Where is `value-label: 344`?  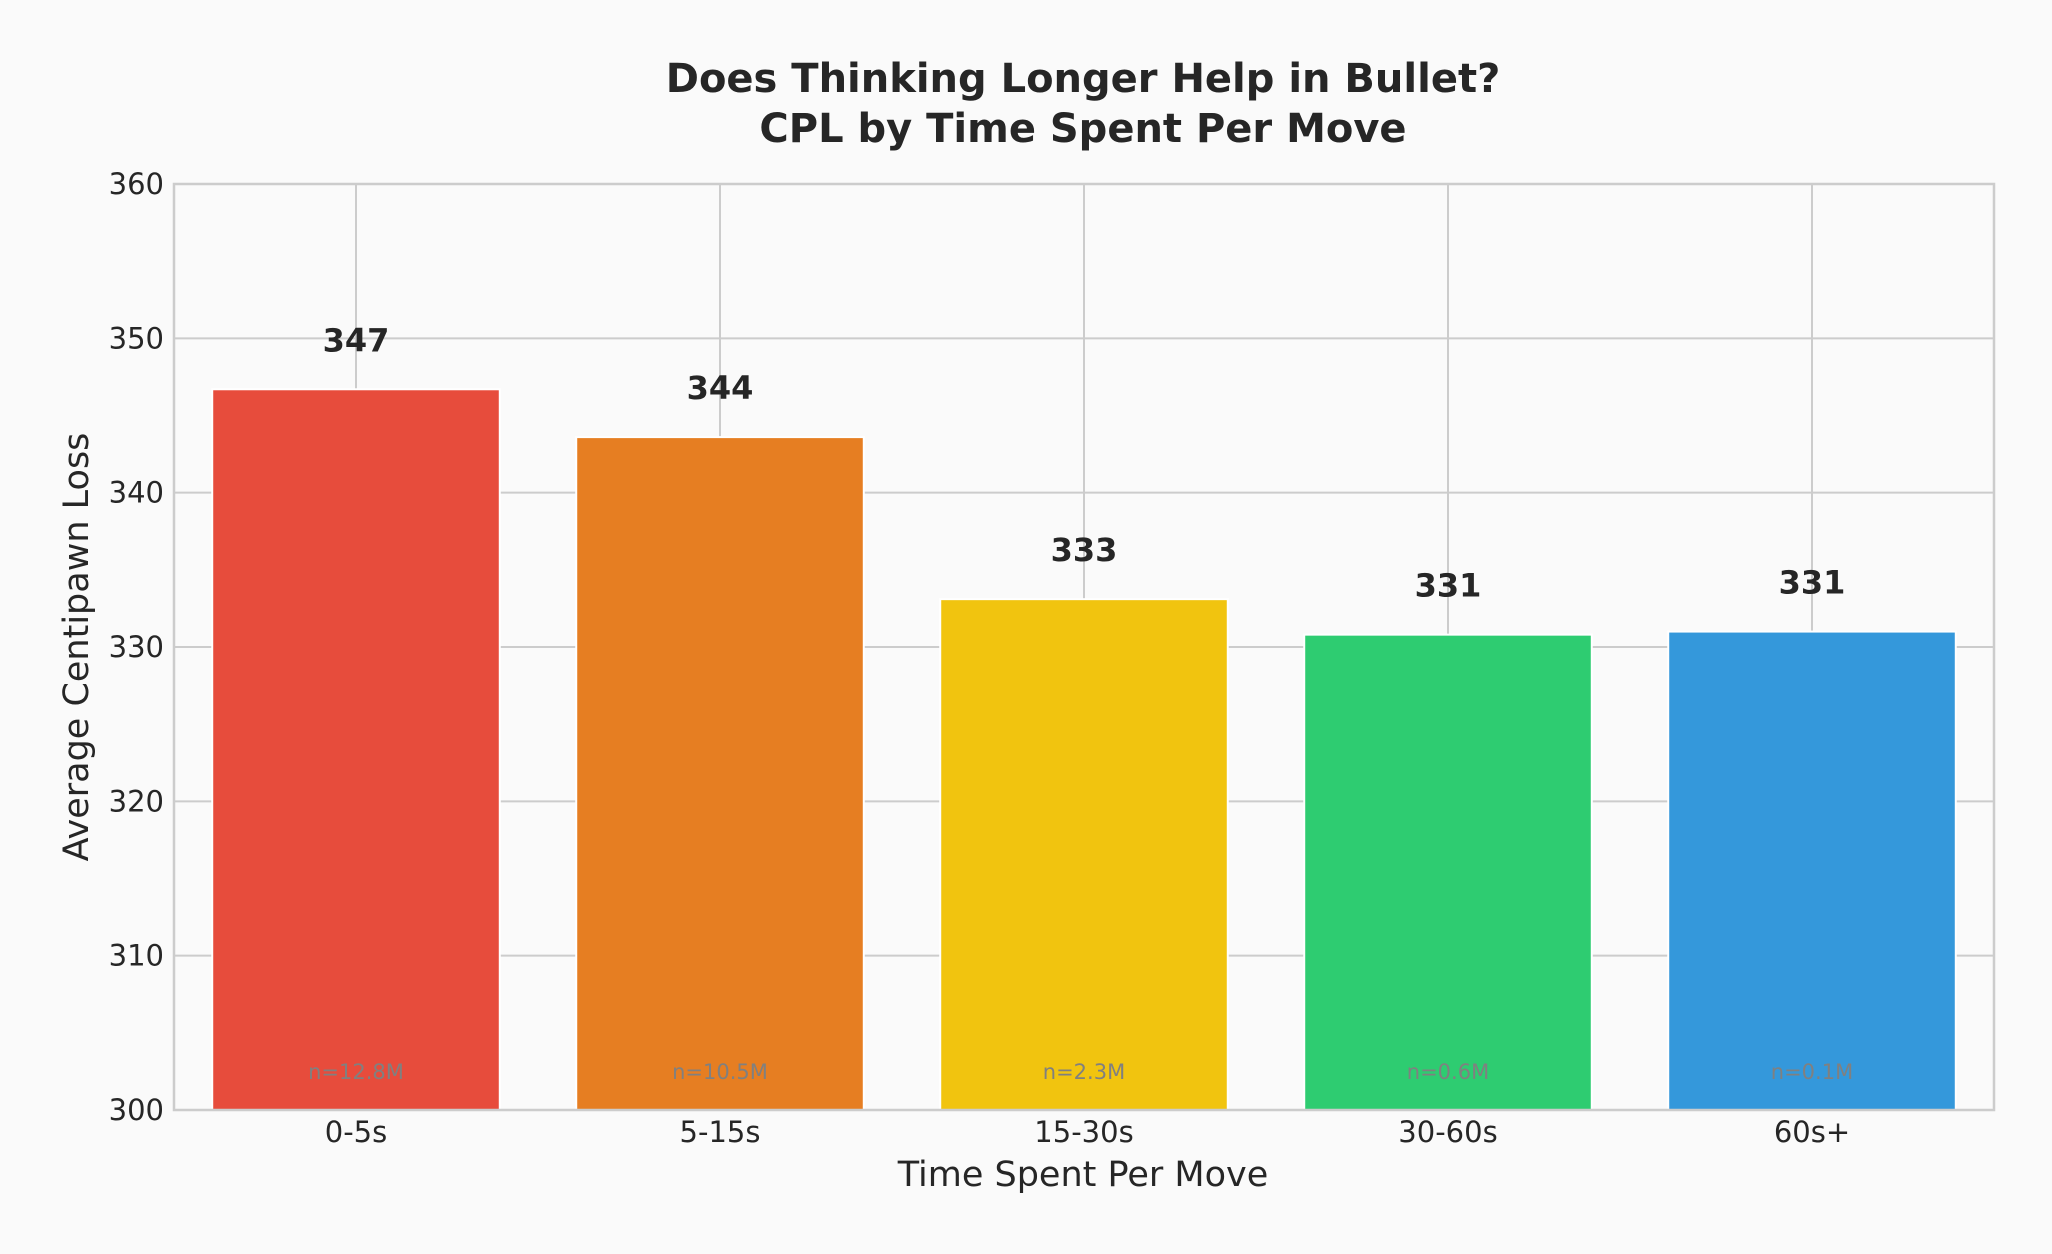 value-label: 344 is located at coordinates (720, 388).